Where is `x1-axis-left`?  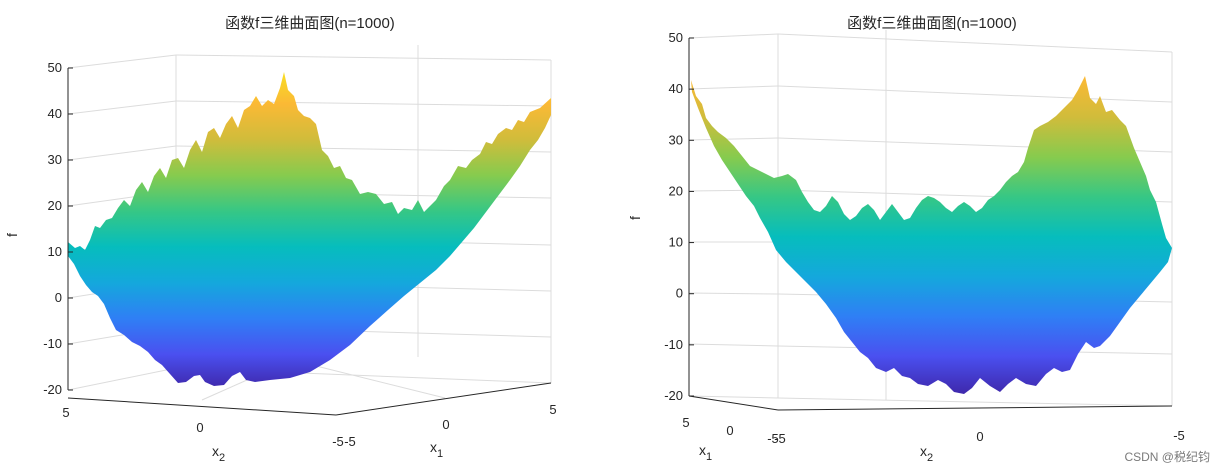 x1-axis-left is located at coordinates (443, 399).